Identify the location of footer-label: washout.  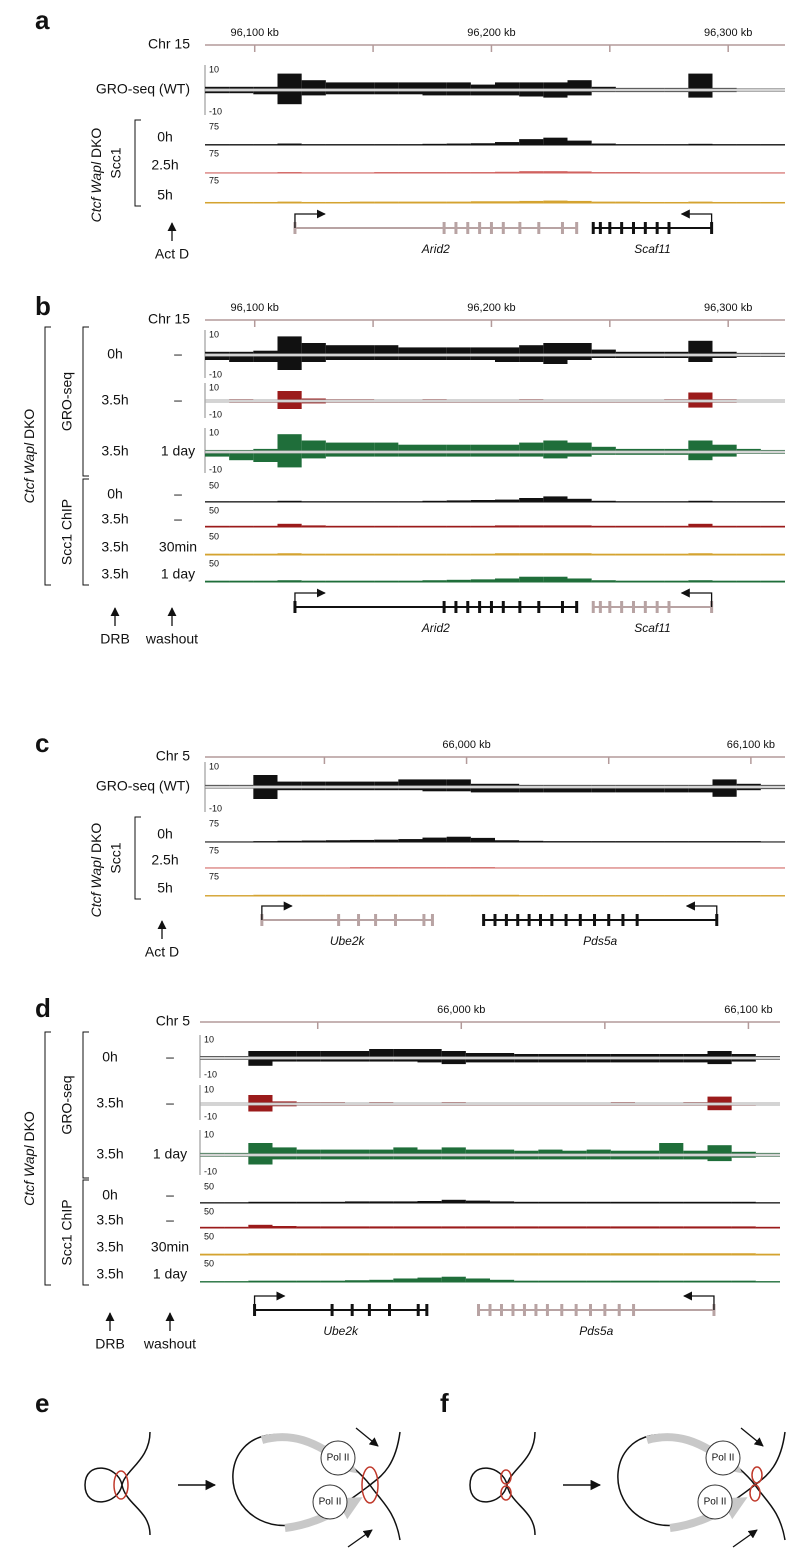
(169, 1344).